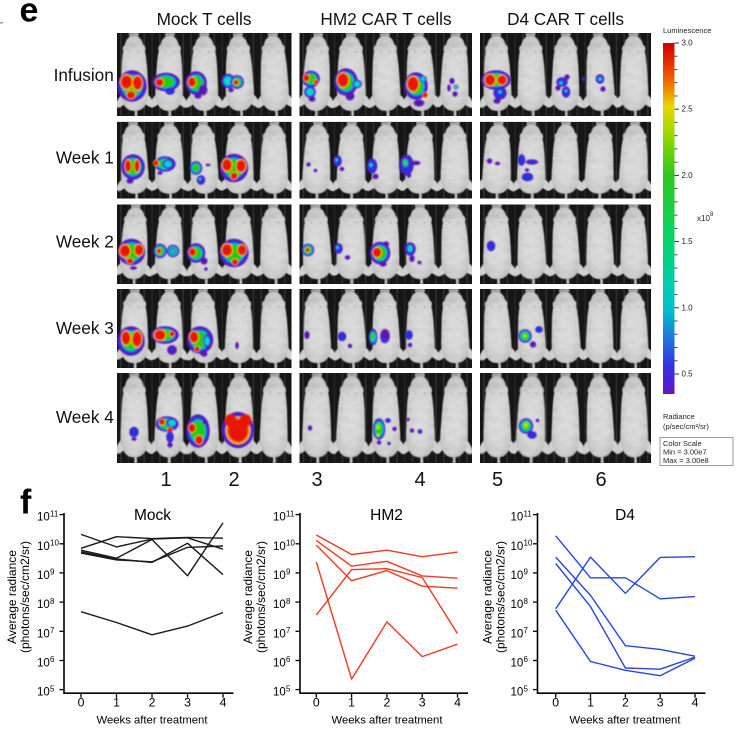 The height and width of the screenshot is (736, 740). I want to click on svg-text: Min = 3.00e7, so click(685, 452).